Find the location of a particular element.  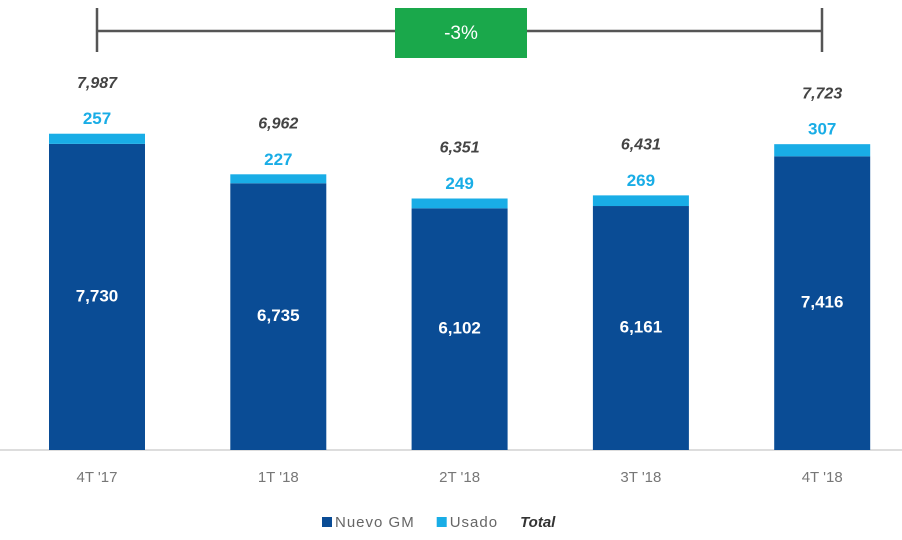

value-label: 6,735 is located at coordinates (278, 315).